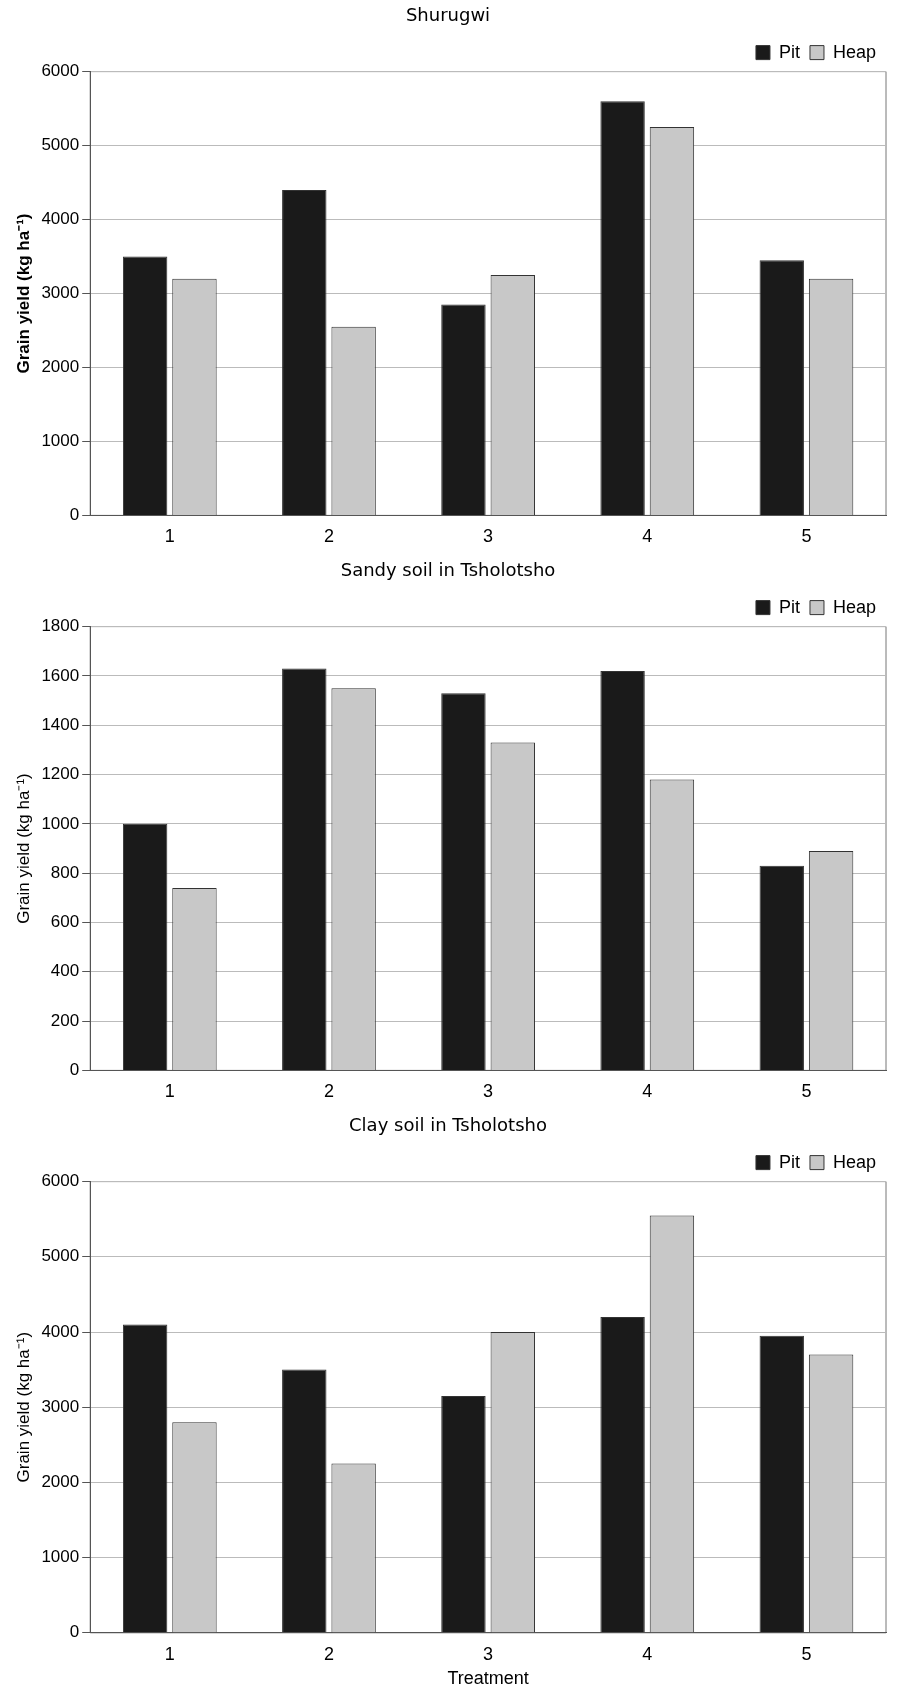 The height and width of the screenshot is (1694, 911). What do you see at coordinates (448, 15) in the screenshot?
I see `chart-title: Shurugwi` at bounding box center [448, 15].